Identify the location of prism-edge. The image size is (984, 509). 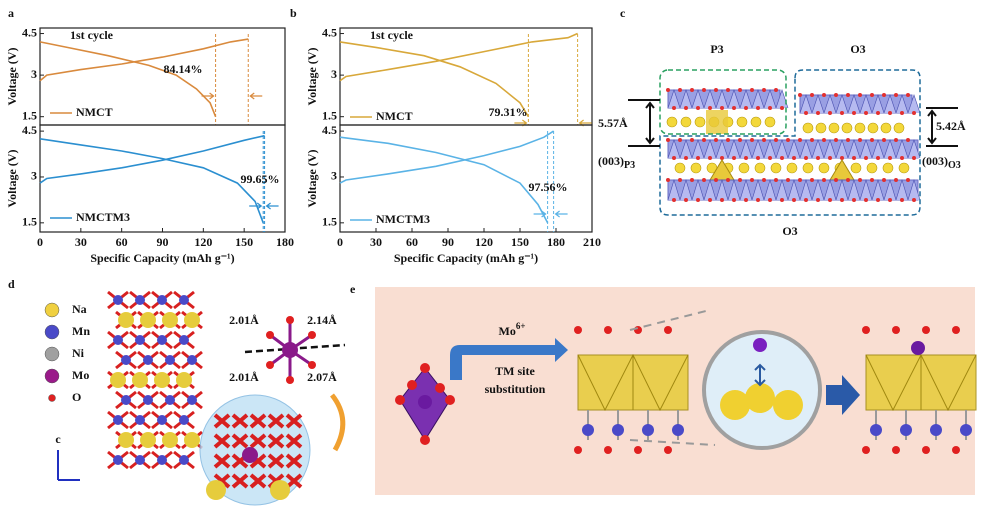
(921, 382).